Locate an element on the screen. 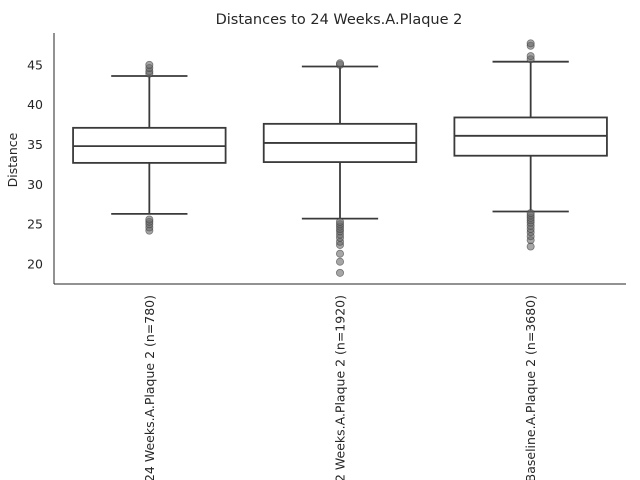 This screenshot has width=640, height=480. y-tick-label: 20 is located at coordinates (35, 264).